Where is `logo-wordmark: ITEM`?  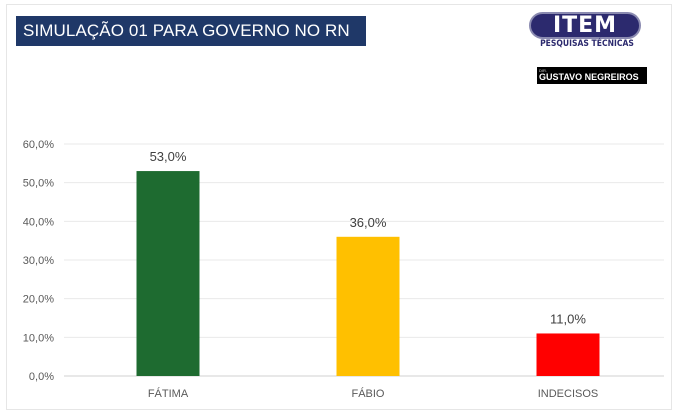 logo-wordmark: ITEM is located at coordinates (585, 25).